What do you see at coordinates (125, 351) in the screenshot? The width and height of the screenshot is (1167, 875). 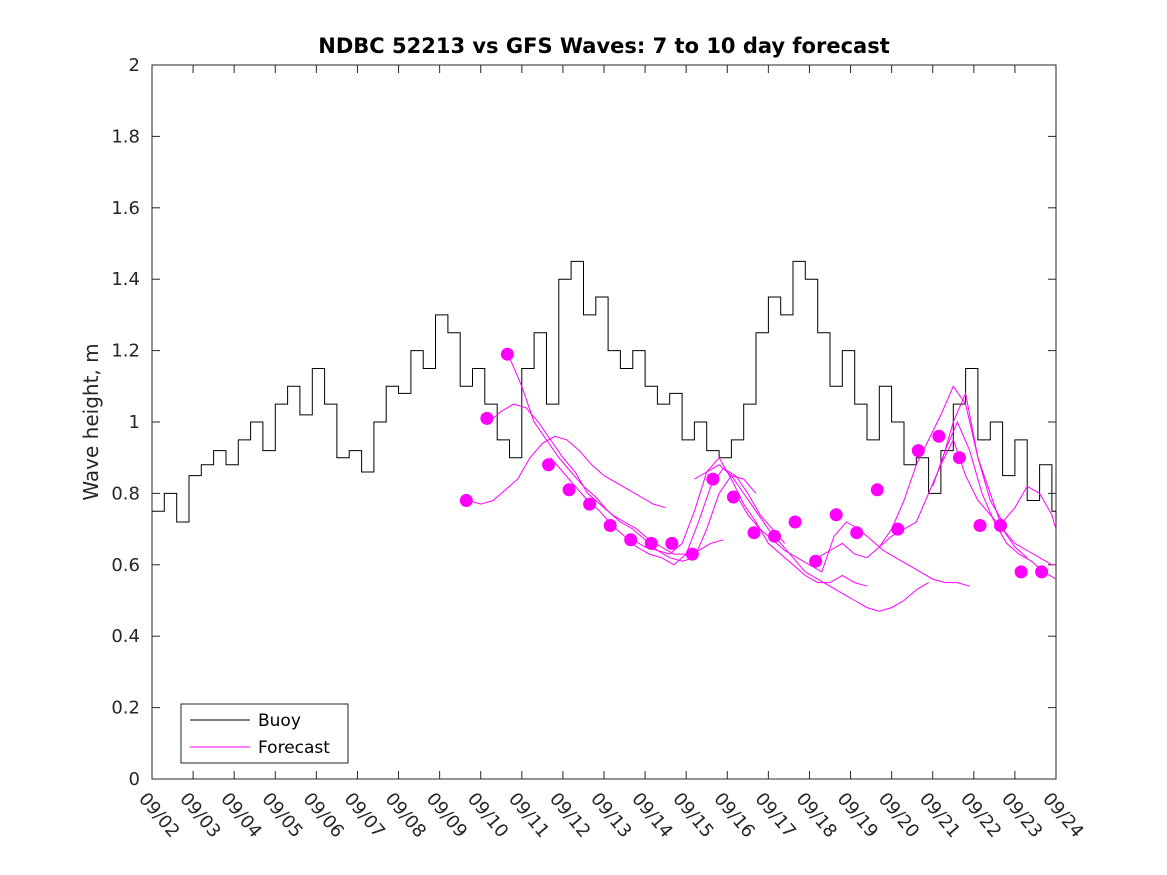 I see `y-tick-label: 1.2` at bounding box center [125, 351].